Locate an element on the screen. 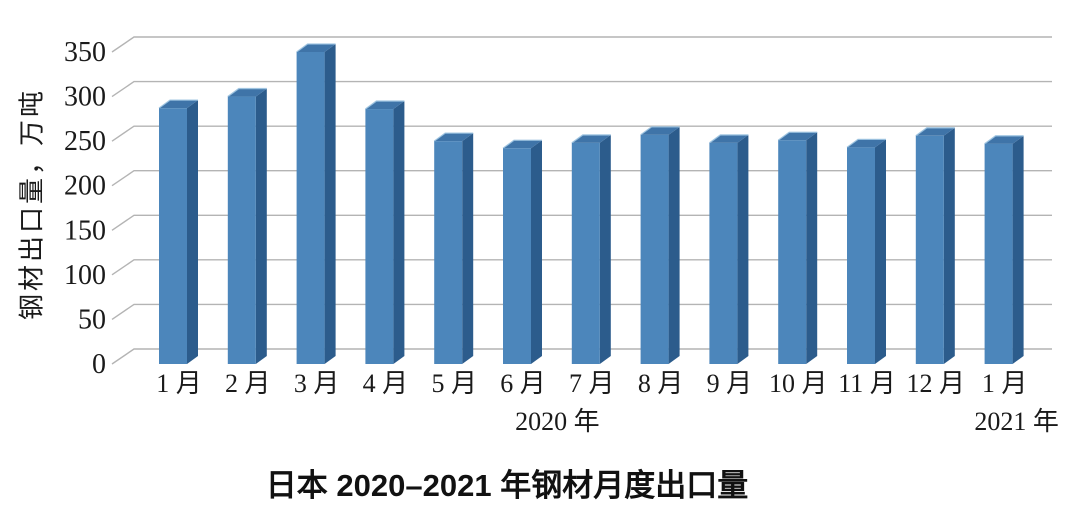 This screenshot has height=506, width=1080. x-tick-label: 12 月 is located at coordinates (936, 383).